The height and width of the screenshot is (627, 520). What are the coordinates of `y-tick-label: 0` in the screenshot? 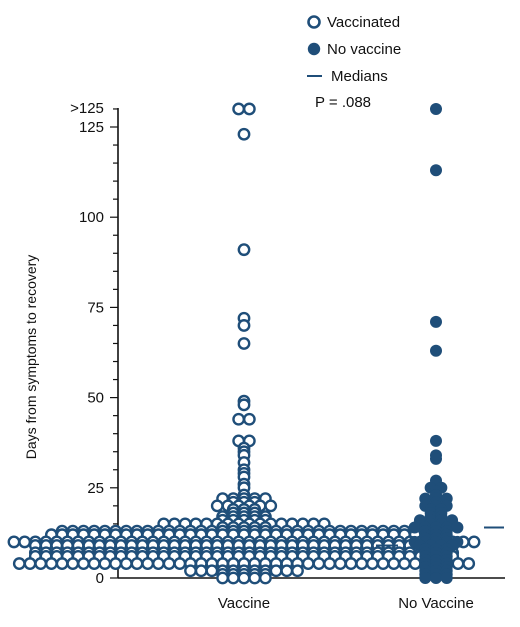 It's located at (100, 578).